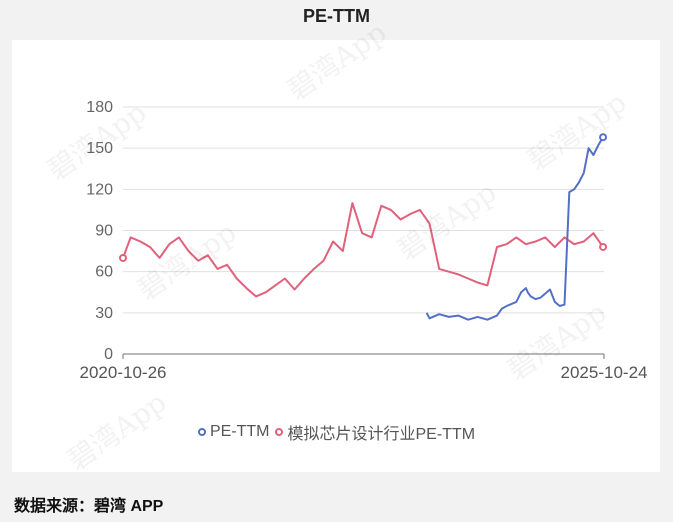 Image resolution: width=673 pixels, height=522 pixels. I want to click on legend-item-pe-ttm: PE-TTM, so click(233, 432).